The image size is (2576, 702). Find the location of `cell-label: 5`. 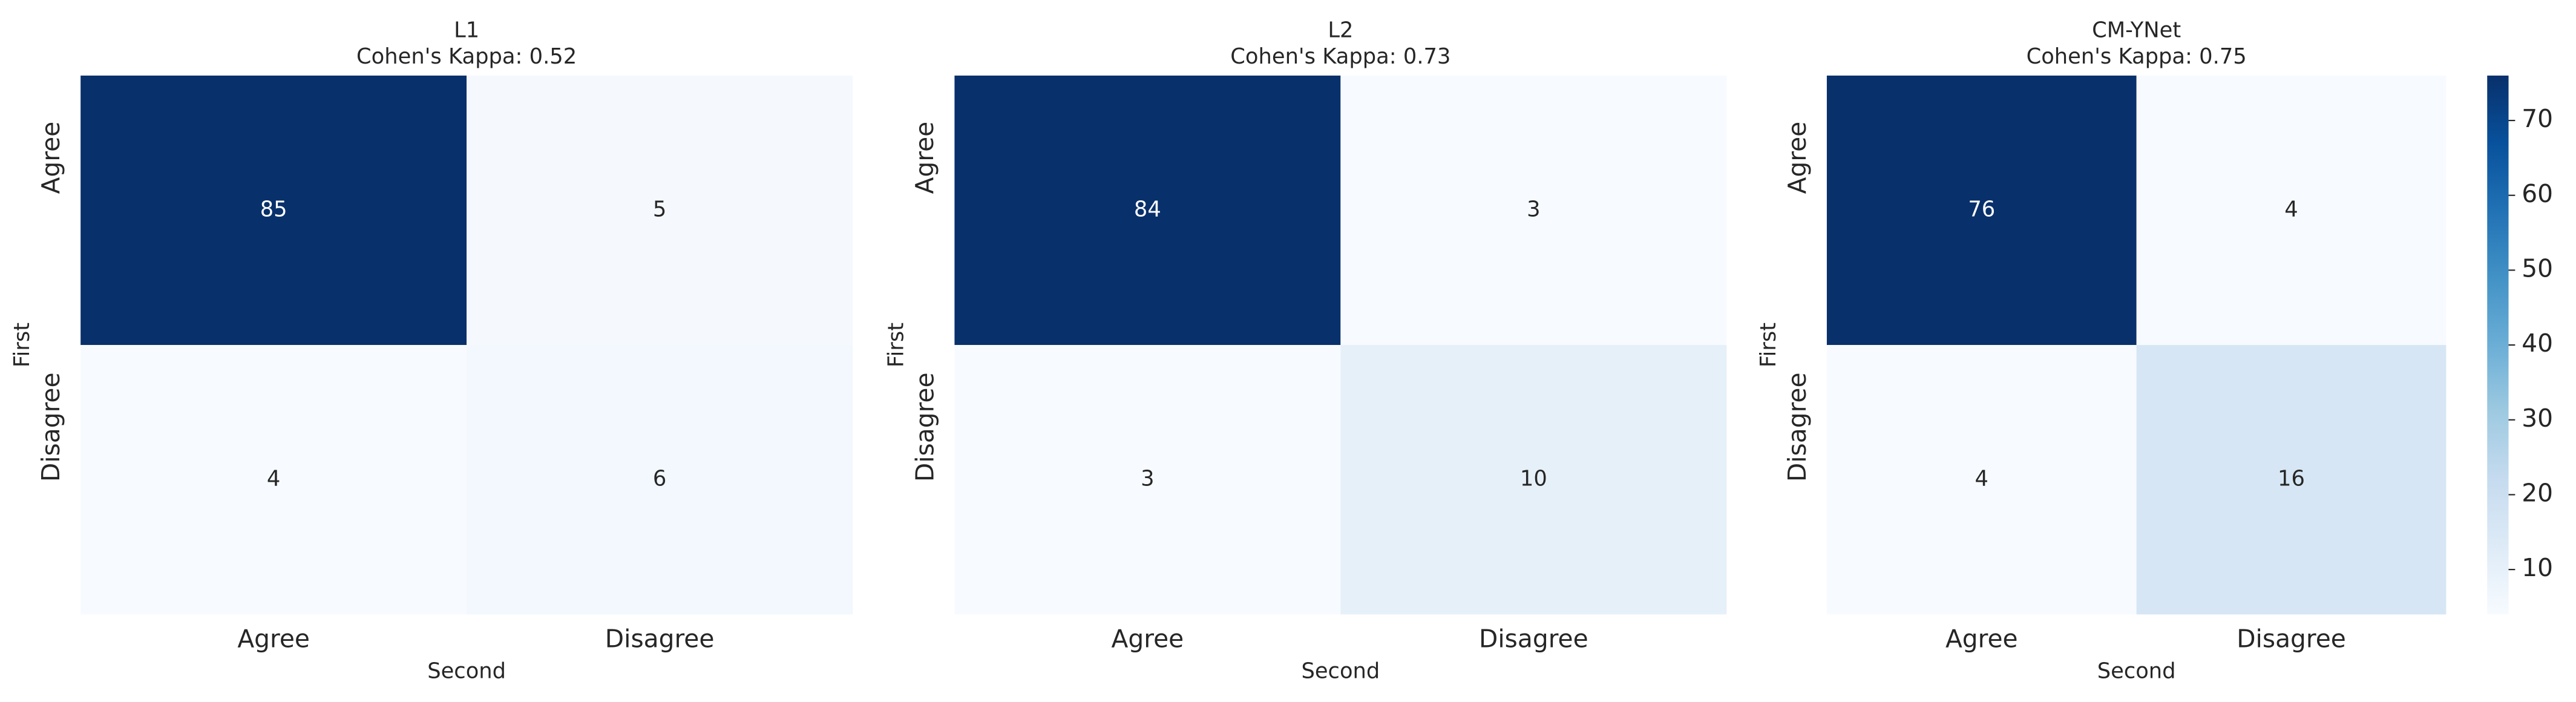

cell-label: 5 is located at coordinates (659, 209).